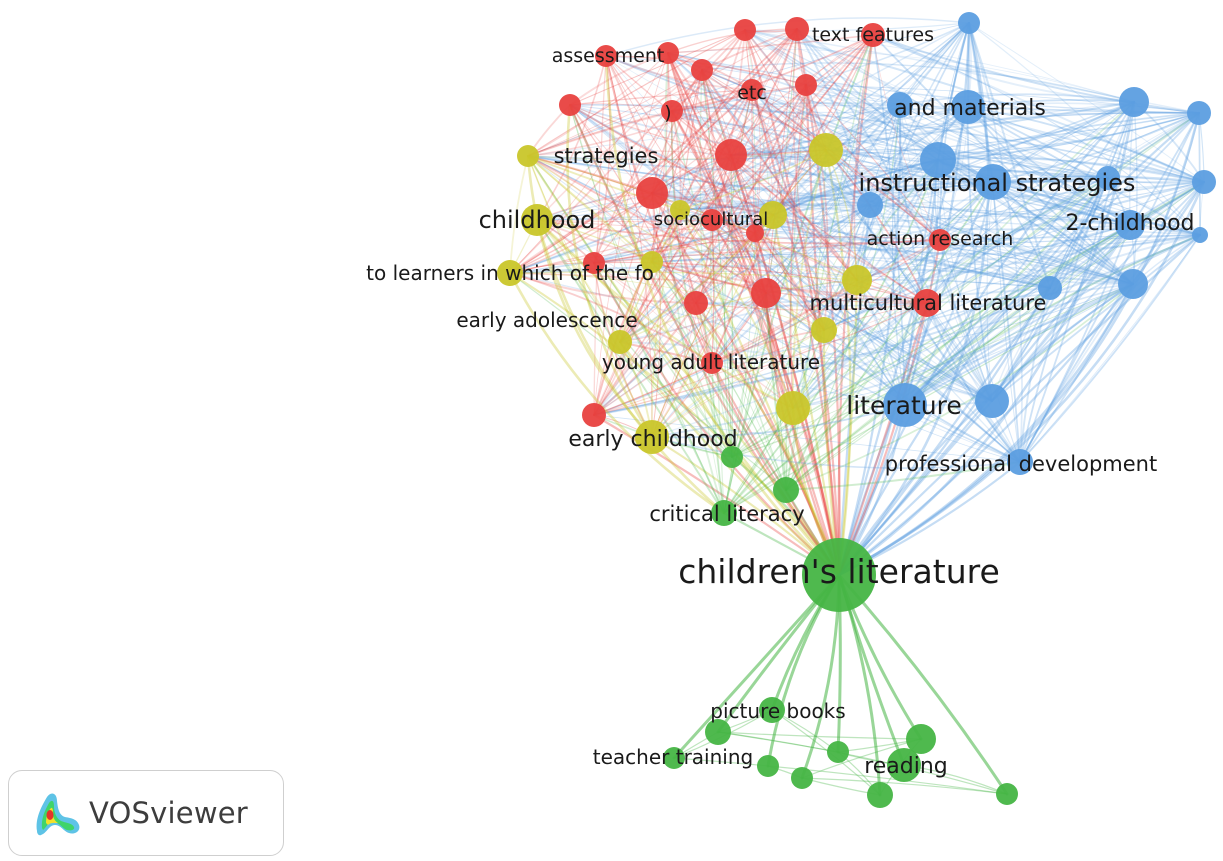 Image resolution: width=1223 pixels, height=861 pixels. Describe the element at coordinates (793, 408) in the screenshot. I see `node-y-e` at that location.